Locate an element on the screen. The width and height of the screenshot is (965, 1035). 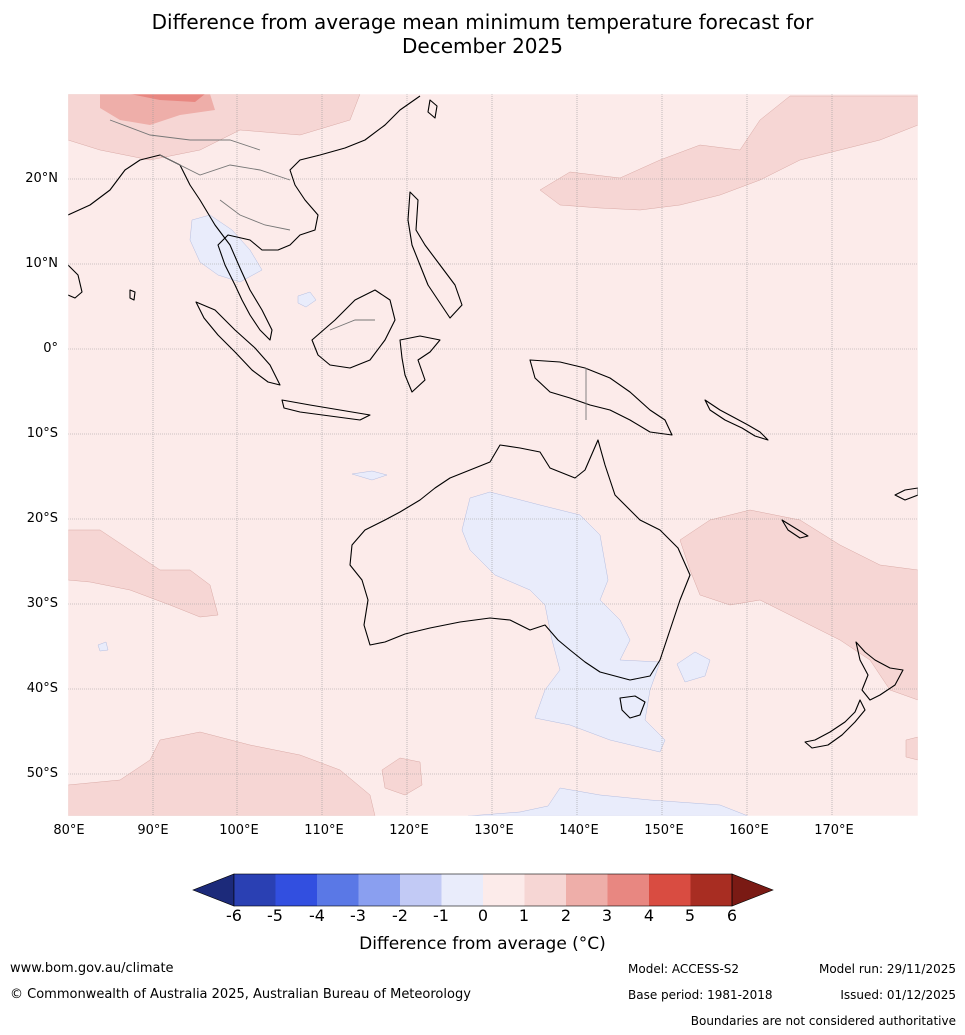
coastline-australia is located at coordinates (520, 560).